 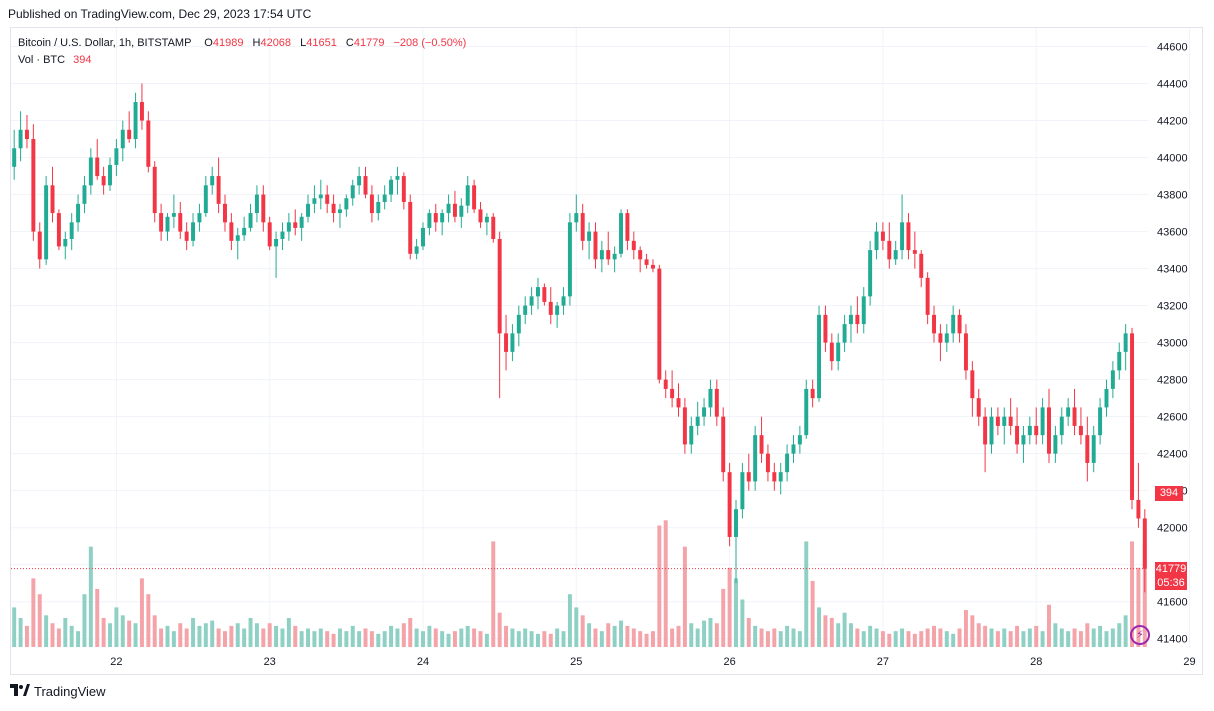 I want to click on lightning-icon: ⚡, so click(x=1140, y=635).